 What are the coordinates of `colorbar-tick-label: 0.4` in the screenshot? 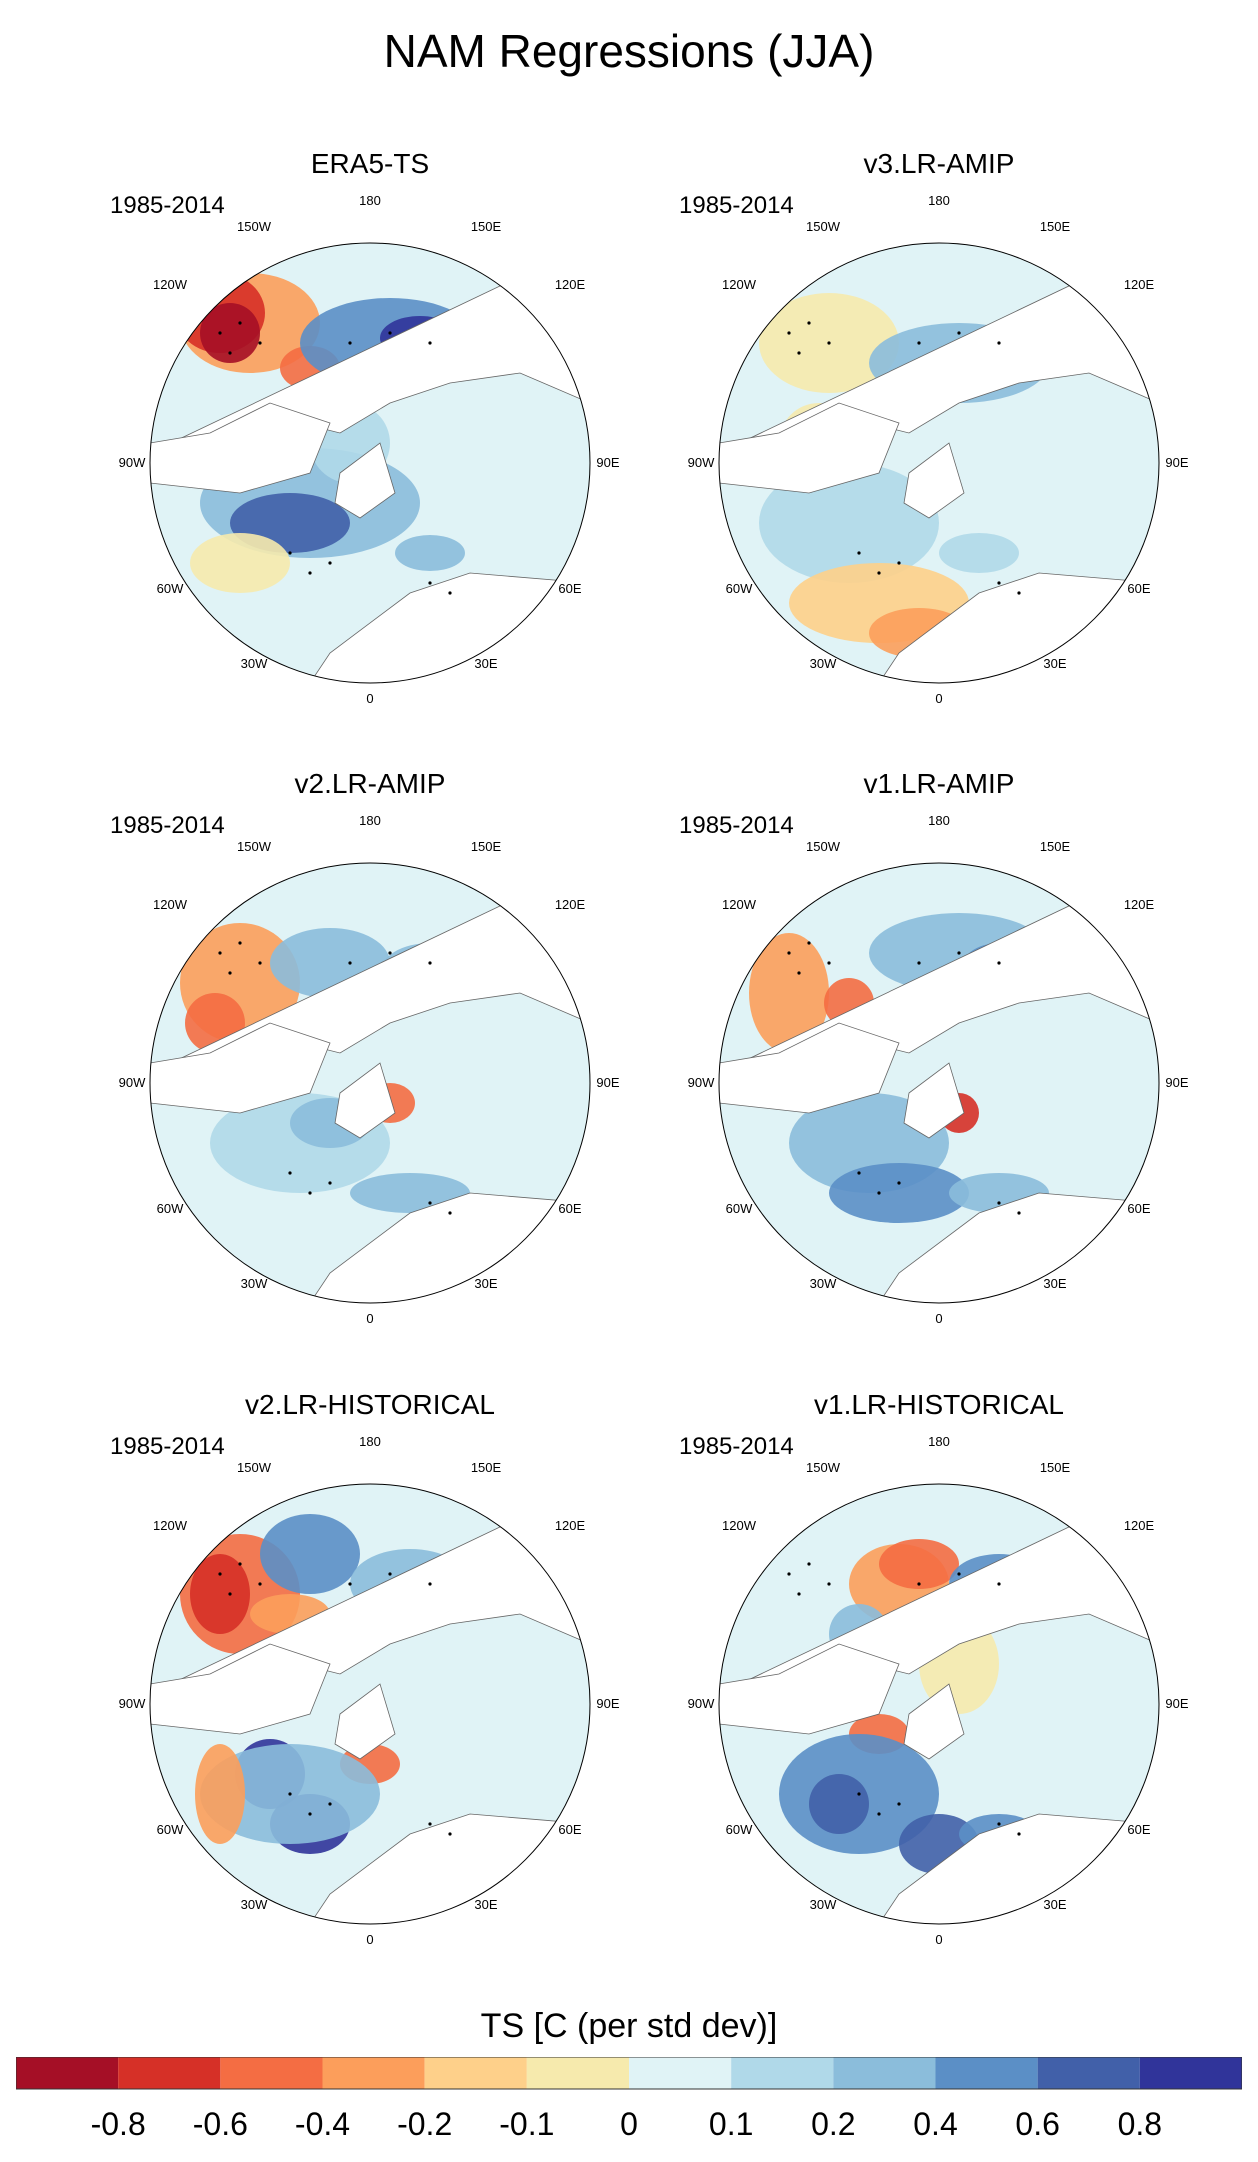 It's located at (935, 2124).